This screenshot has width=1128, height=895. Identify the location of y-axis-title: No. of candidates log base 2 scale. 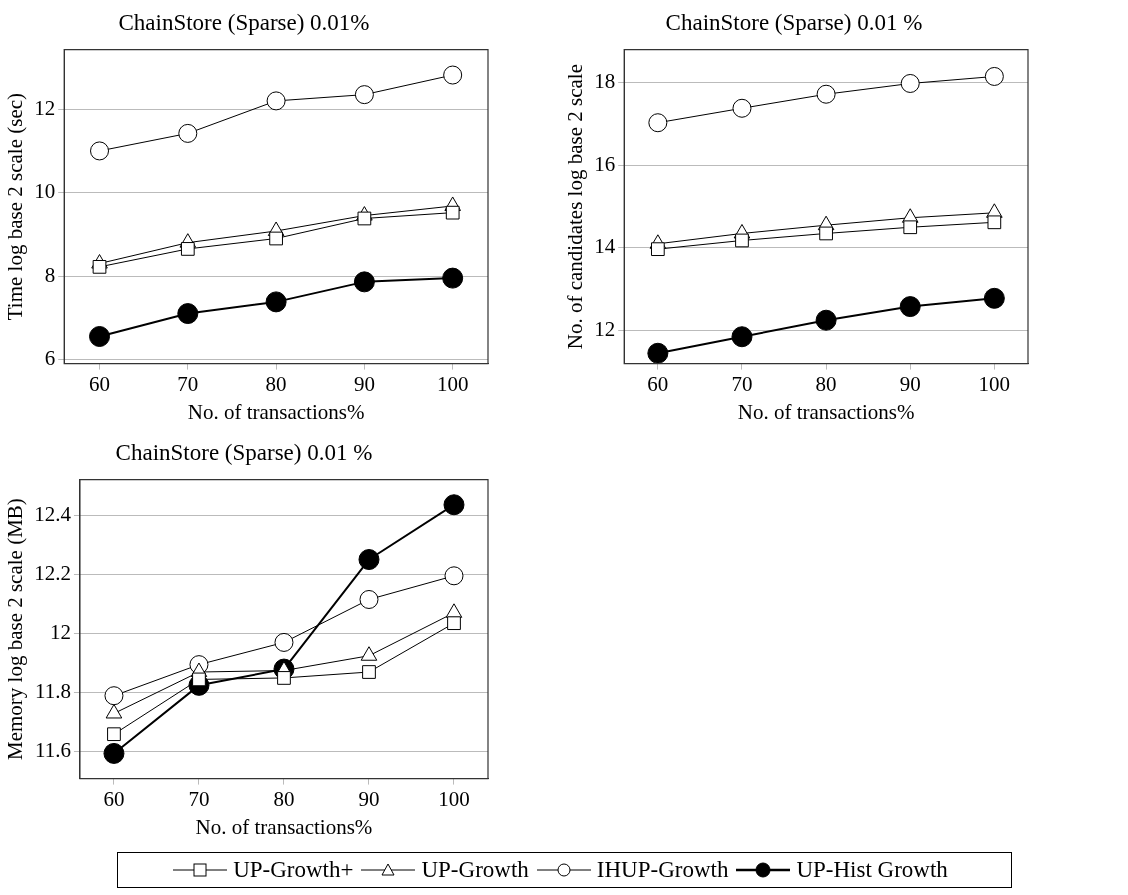
(575, 207).